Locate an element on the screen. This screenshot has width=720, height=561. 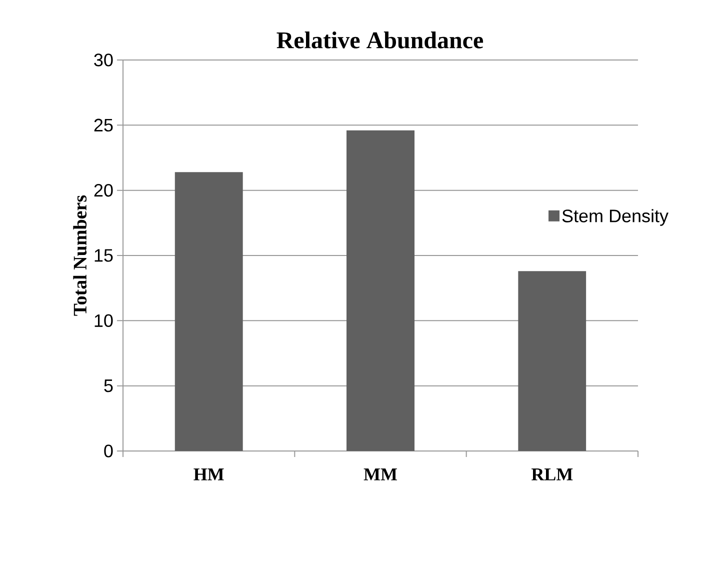
chart-title: Relative Abundance is located at coordinates (380, 40).